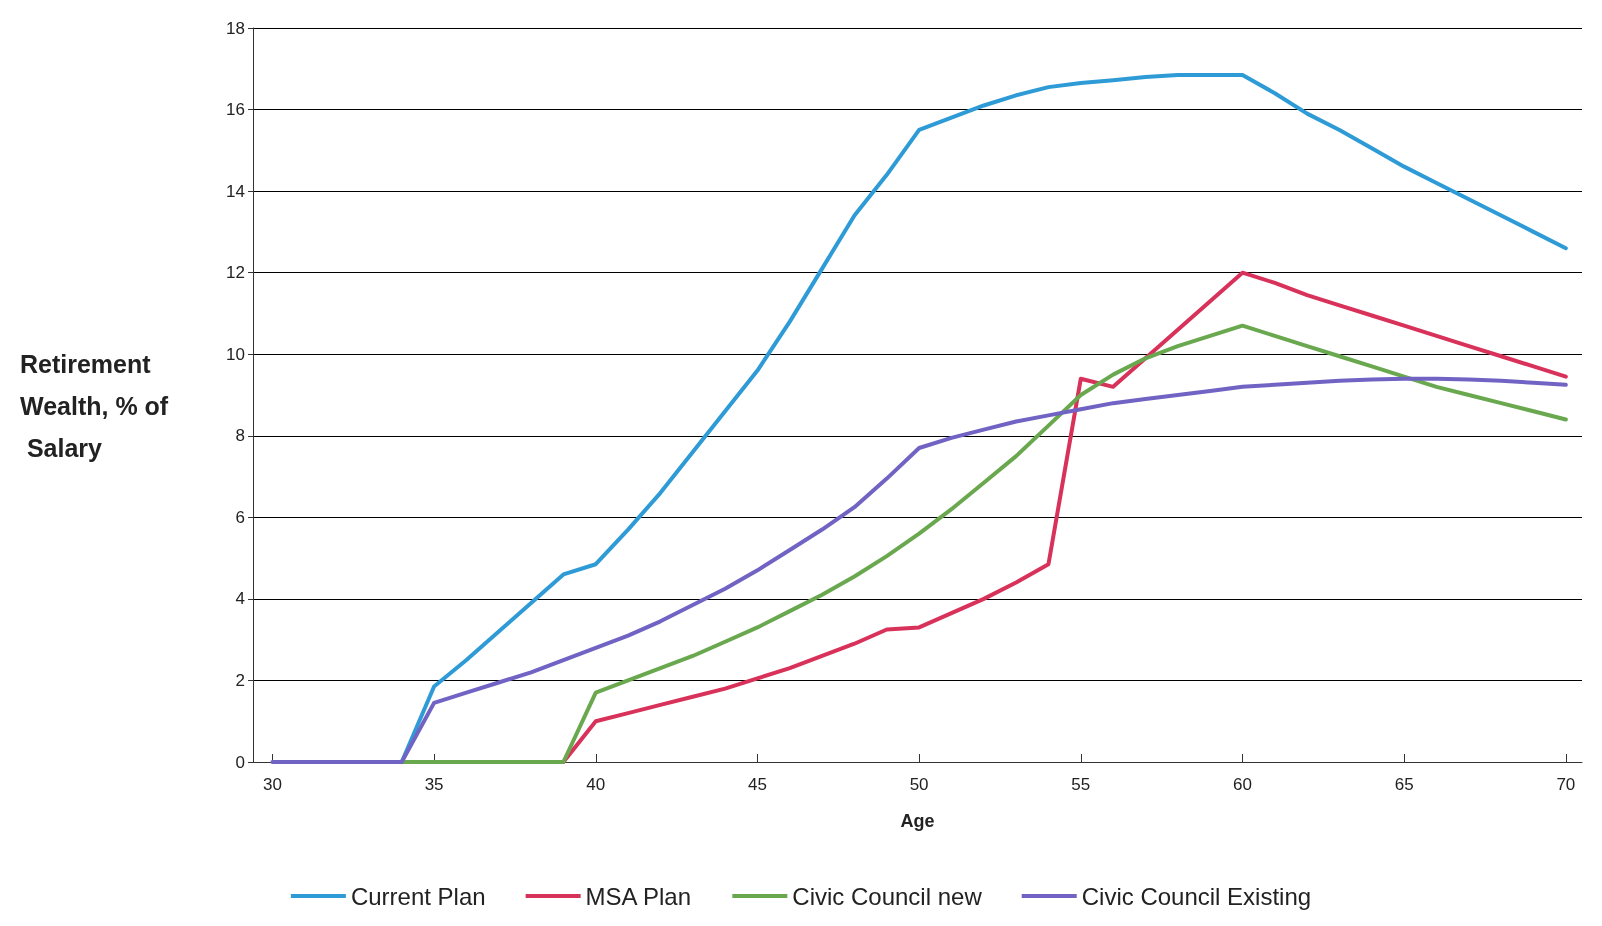 This screenshot has width=1602, height=926. I want to click on x-tick-label: 50, so click(919, 784).